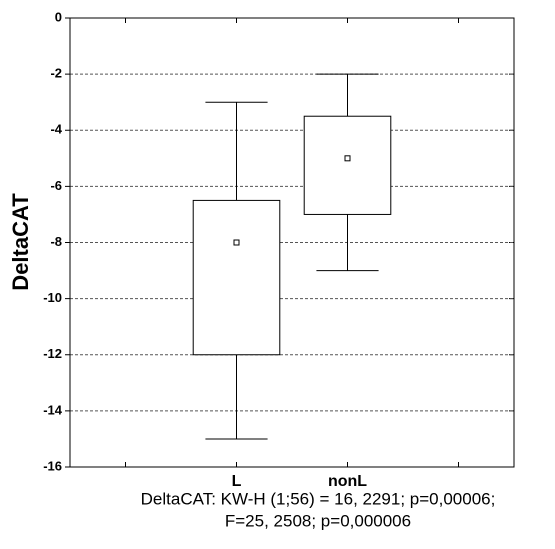  What do you see at coordinates (56, 129) in the screenshot?
I see `y-tick-label: -4` at bounding box center [56, 129].